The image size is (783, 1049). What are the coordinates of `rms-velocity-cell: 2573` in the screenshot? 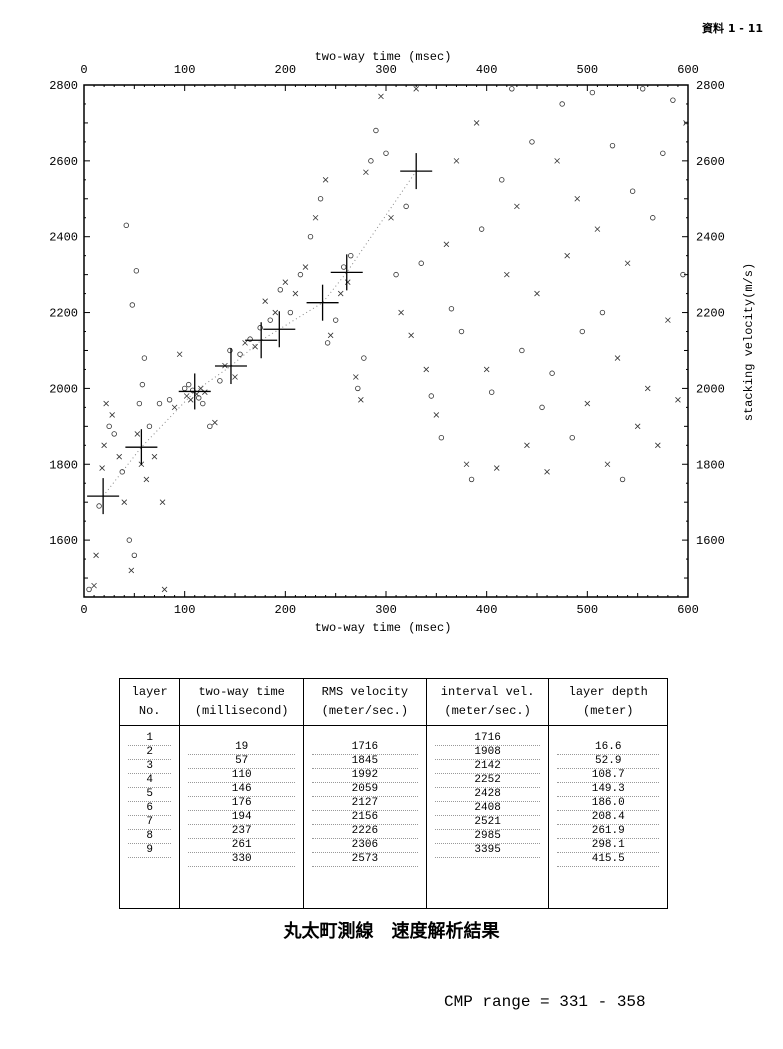 It's located at (364, 860).